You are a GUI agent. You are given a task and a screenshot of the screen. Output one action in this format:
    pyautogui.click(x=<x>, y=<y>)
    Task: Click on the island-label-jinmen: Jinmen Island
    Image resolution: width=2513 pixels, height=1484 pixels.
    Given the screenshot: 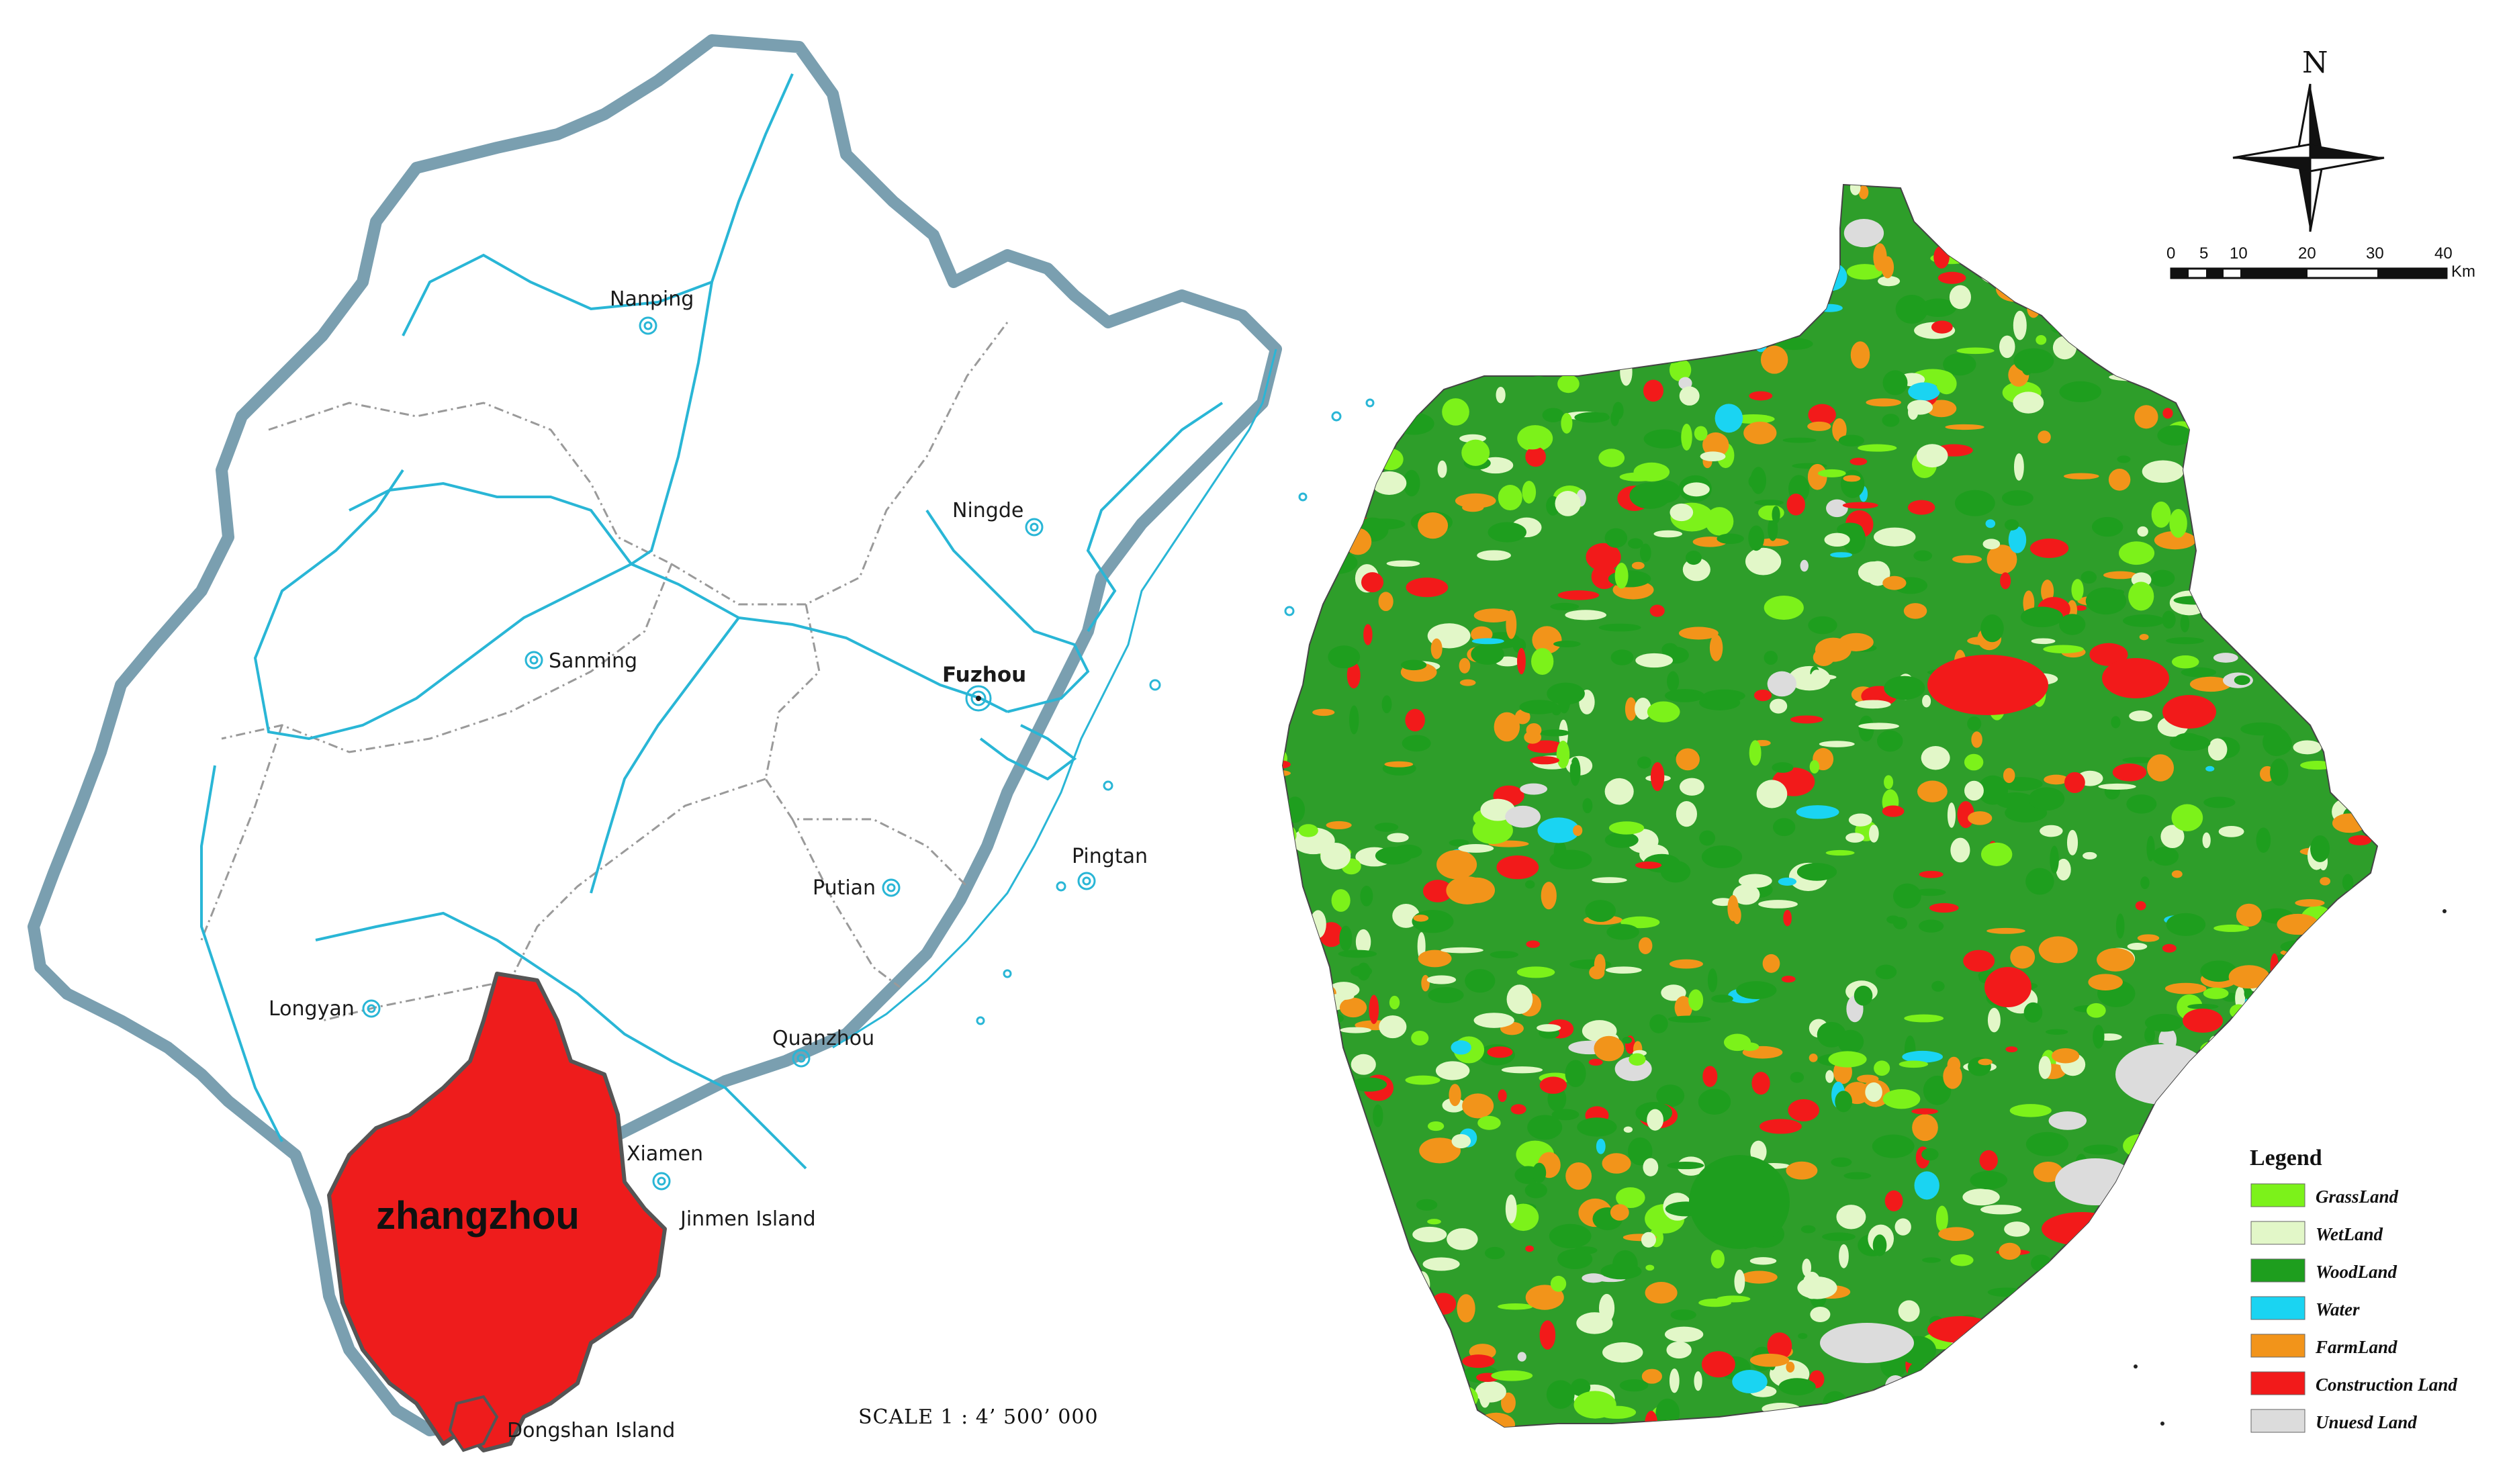 What is the action you would take?
    pyautogui.click(x=747, y=1219)
    